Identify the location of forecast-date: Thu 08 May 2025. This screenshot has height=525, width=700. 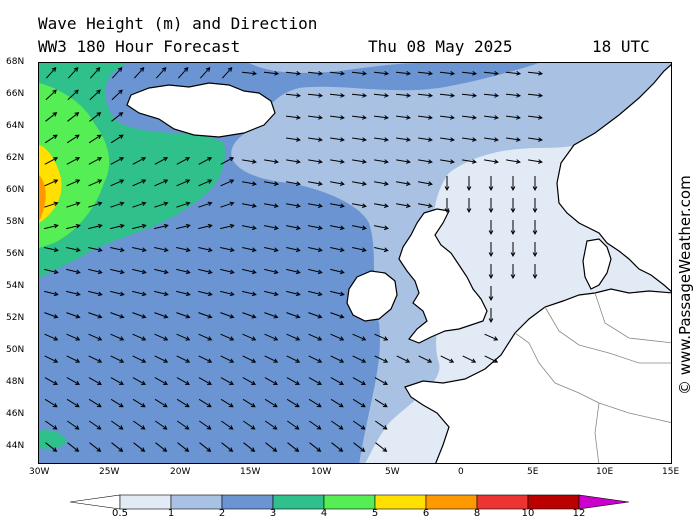
(440, 46).